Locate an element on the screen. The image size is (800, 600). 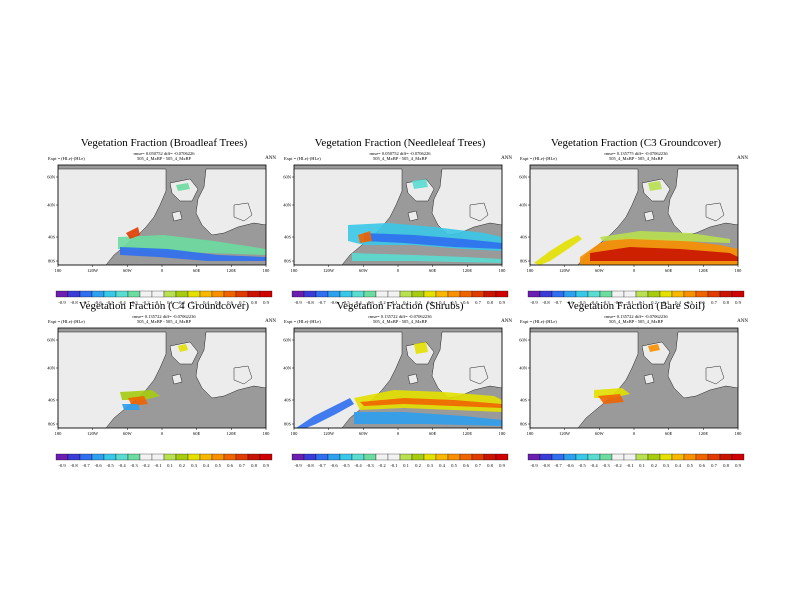
colorbar-label: 0.7 is located at coordinates (714, 302).